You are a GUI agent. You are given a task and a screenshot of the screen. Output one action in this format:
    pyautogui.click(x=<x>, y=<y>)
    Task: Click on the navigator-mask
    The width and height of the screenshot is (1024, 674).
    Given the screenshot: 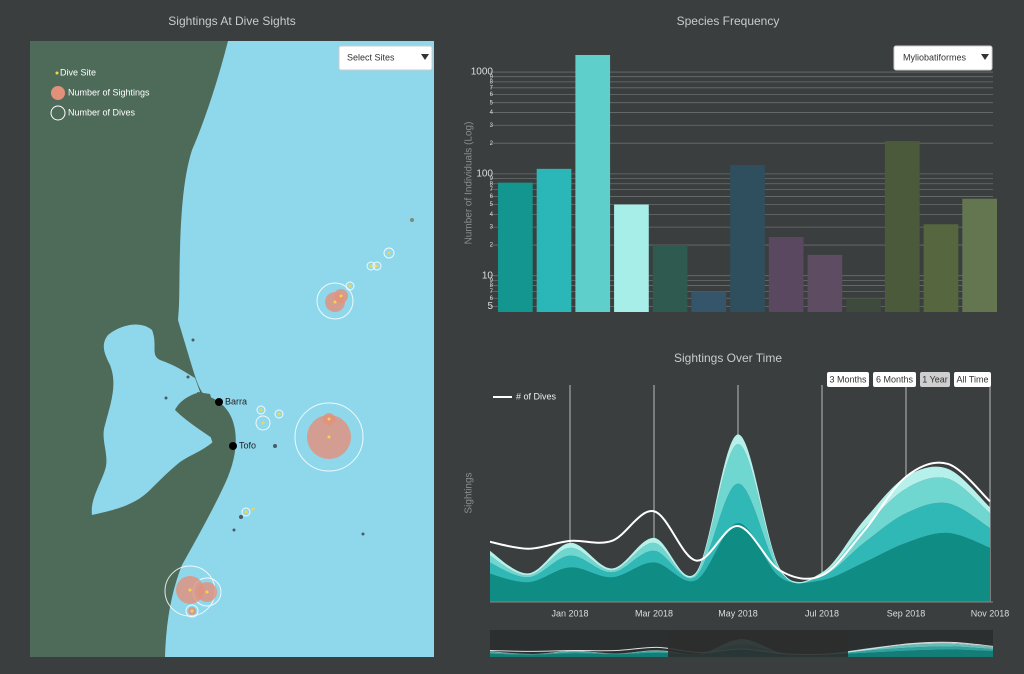 What is the action you would take?
    pyautogui.click(x=758, y=643)
    